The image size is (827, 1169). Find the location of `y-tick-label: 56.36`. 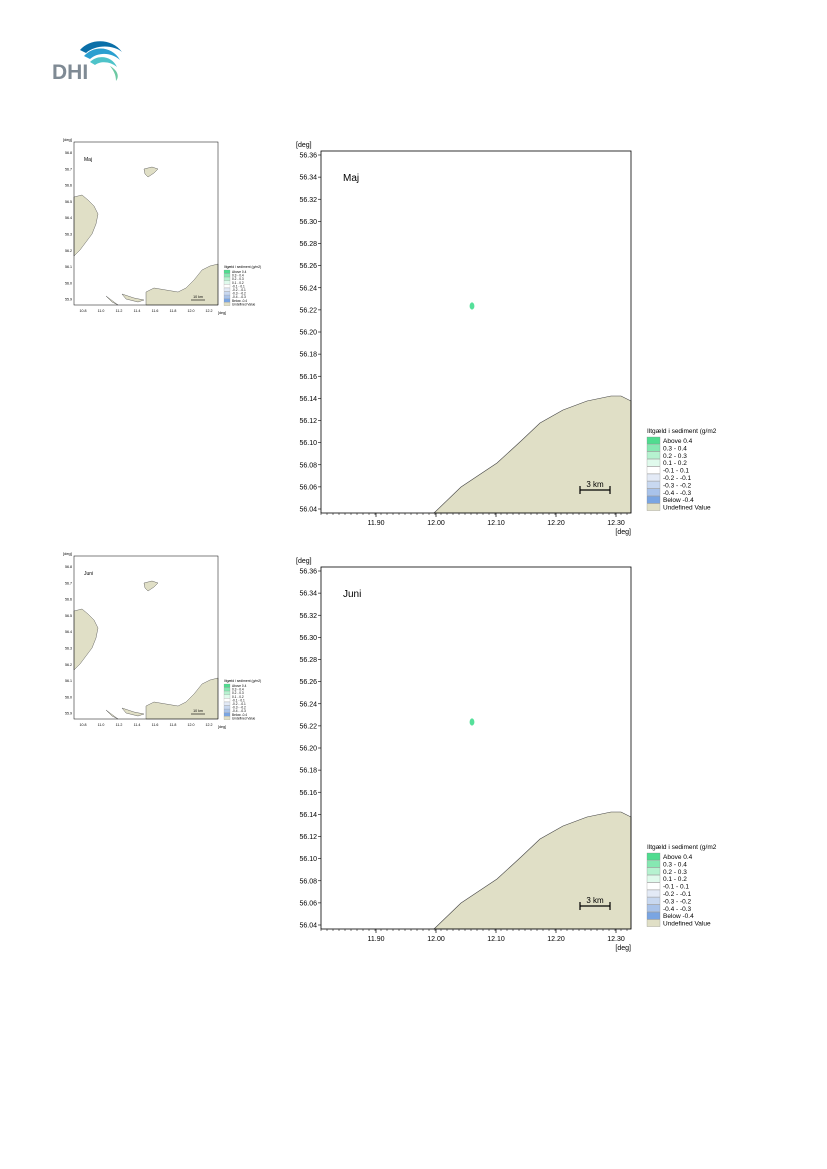

y-tick-label: 56.36 is located at coordinates (308, 572).